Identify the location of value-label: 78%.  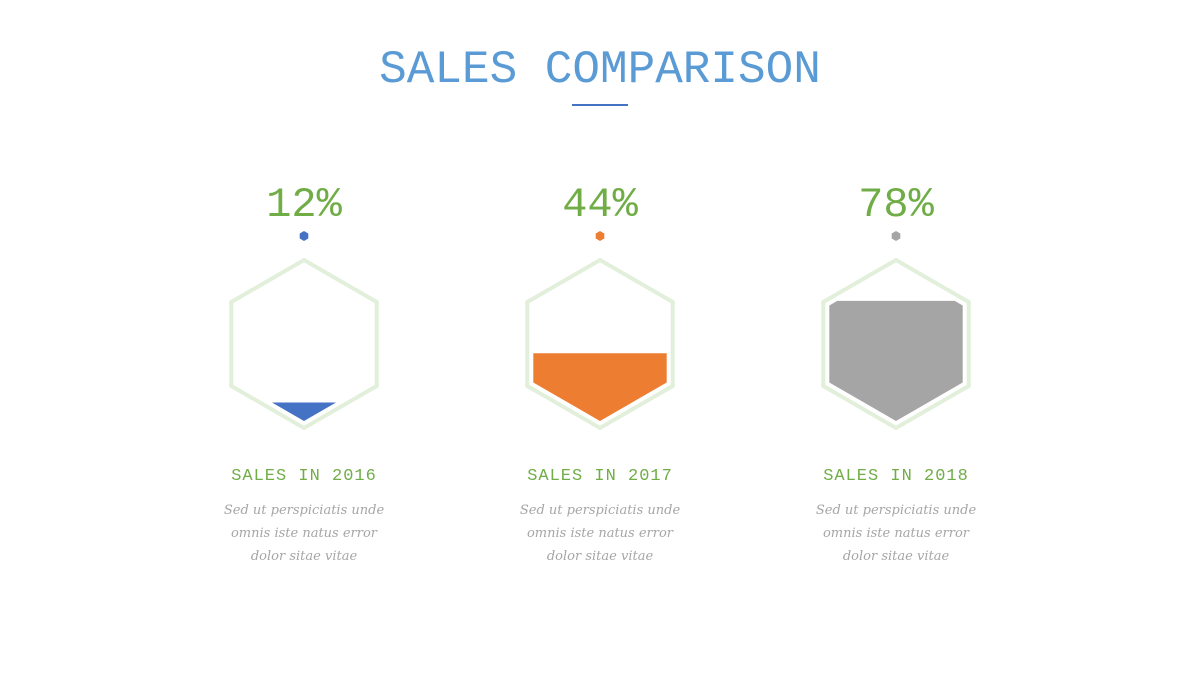
(896, 205).